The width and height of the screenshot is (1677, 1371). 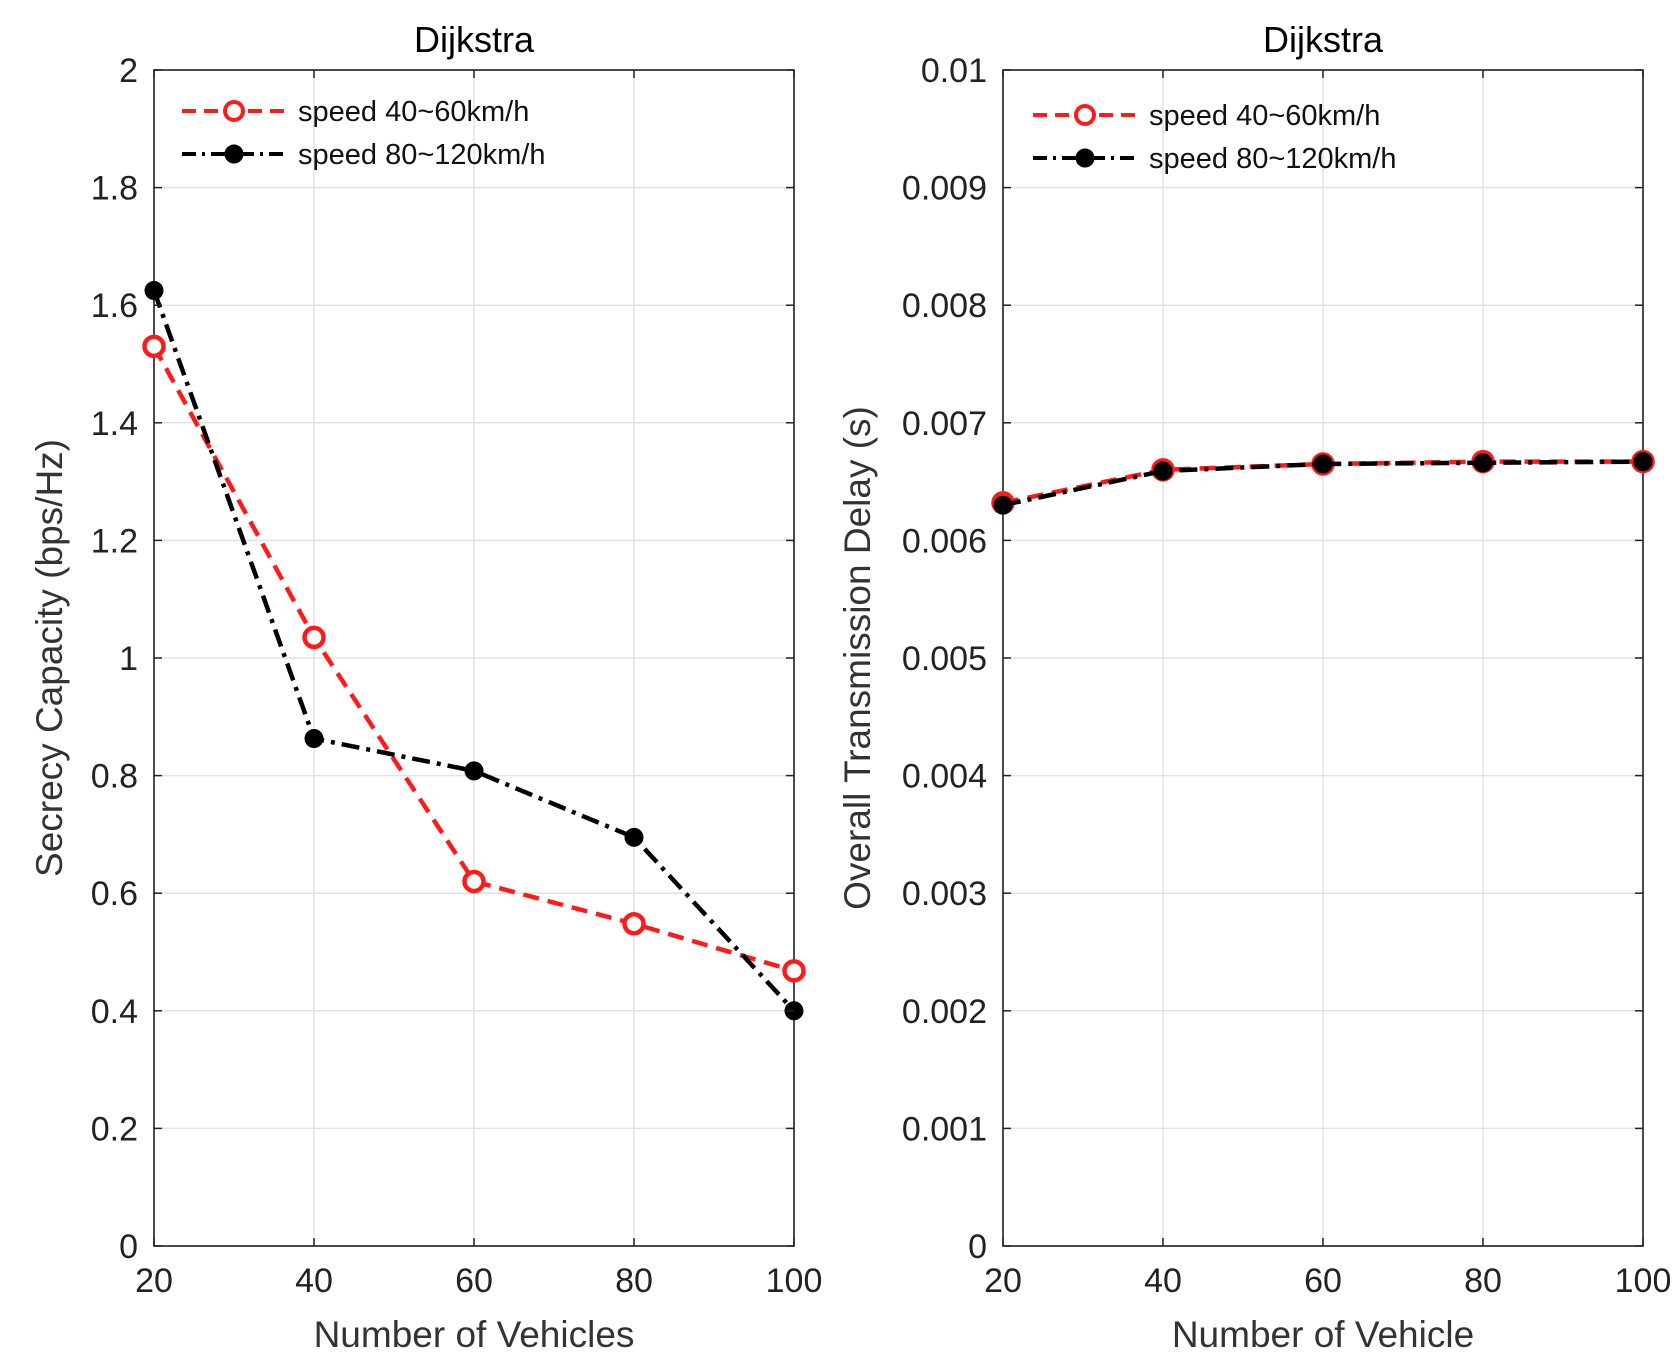 What do you see at coordinates (128, 71) in the screenshot?
I see `y-tick-label: 2` at bounding box center [128, 71].